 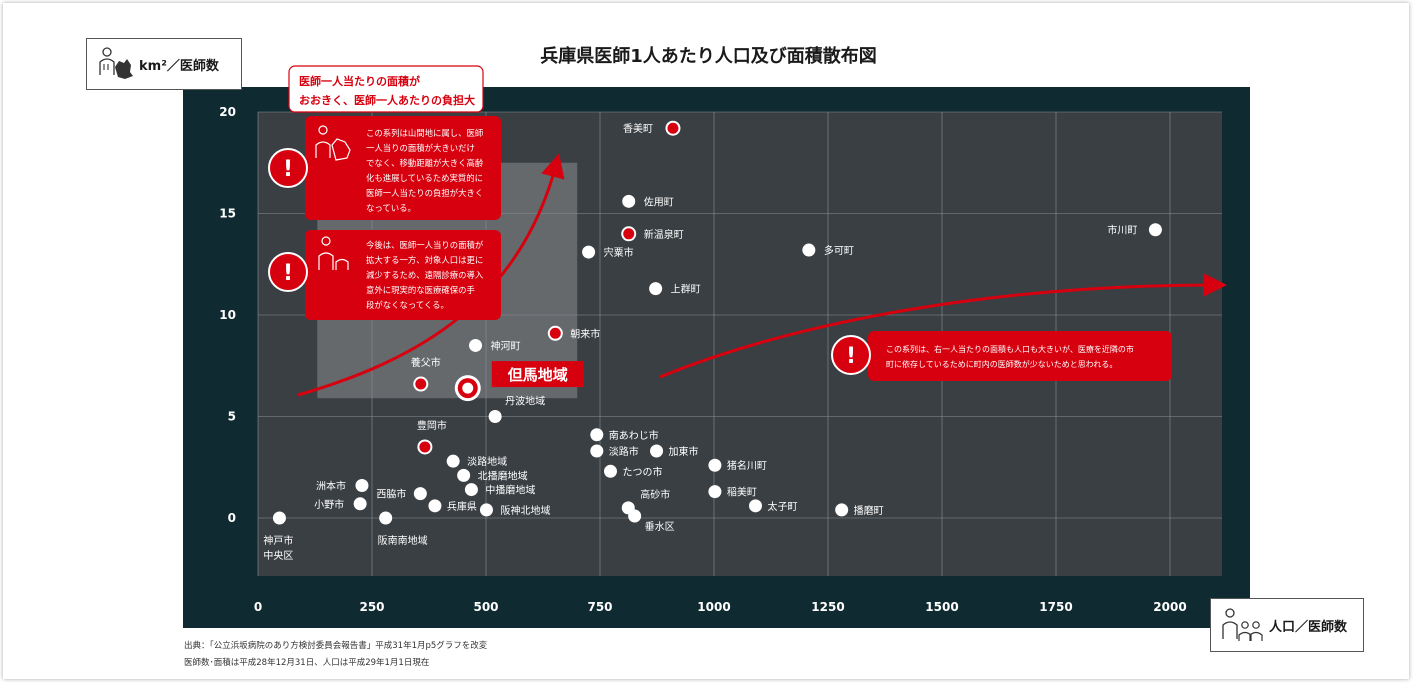 I want to click on note2-line: 意外に現実的な医療確保の手, so click(x=420, y=290).